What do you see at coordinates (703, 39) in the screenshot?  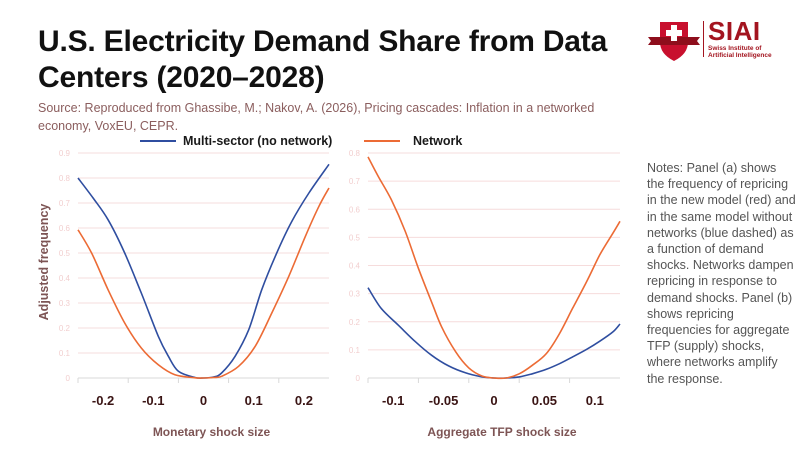 I see `logo-divider` at bounding box center [703, 39].